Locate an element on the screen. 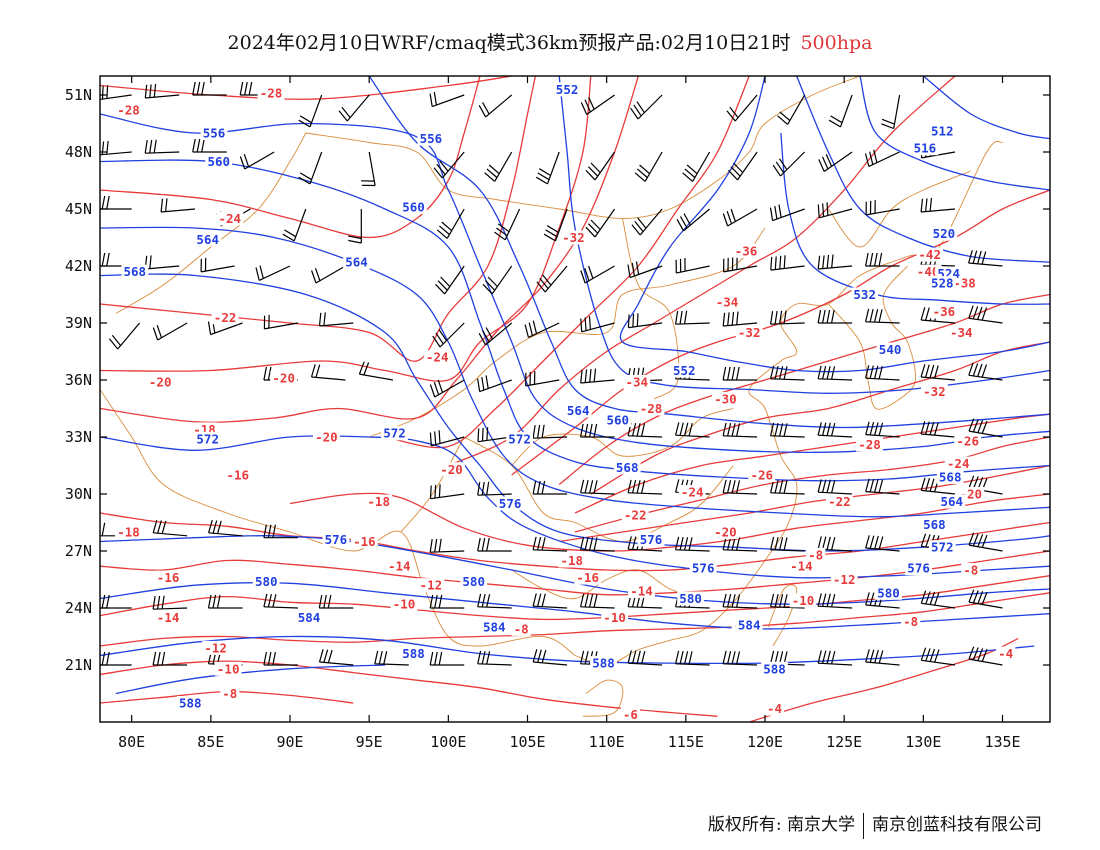  svg-text: 572 is located at coordinates (394, 433).